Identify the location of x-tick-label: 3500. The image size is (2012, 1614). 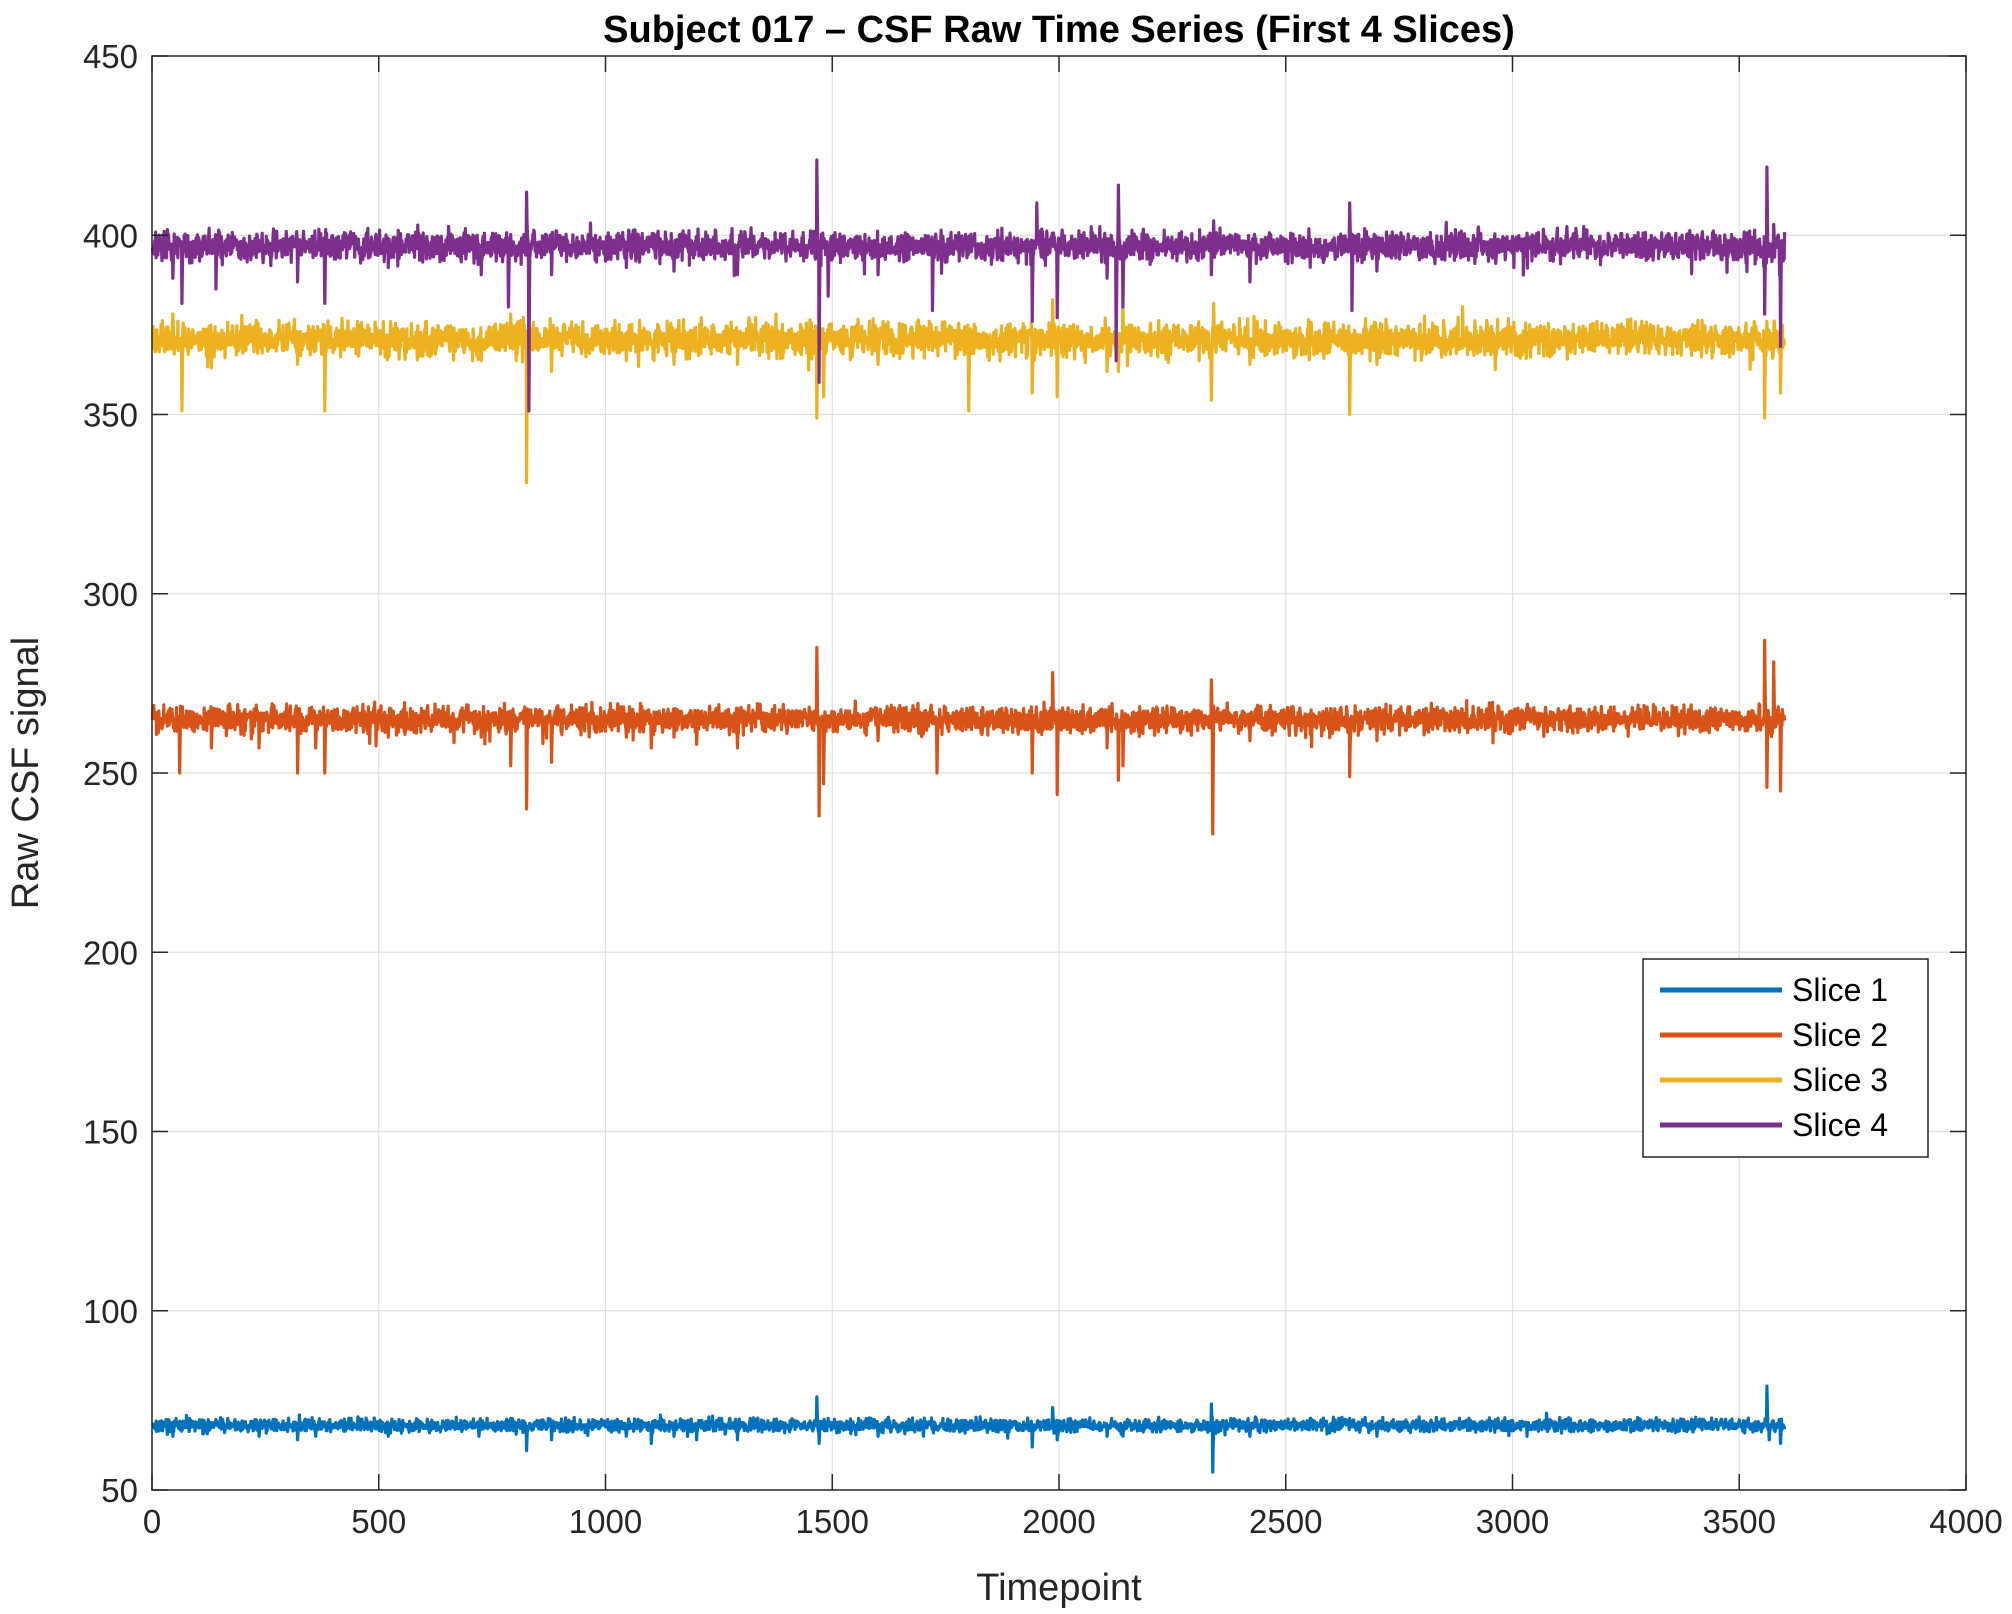
(1739, 1521).